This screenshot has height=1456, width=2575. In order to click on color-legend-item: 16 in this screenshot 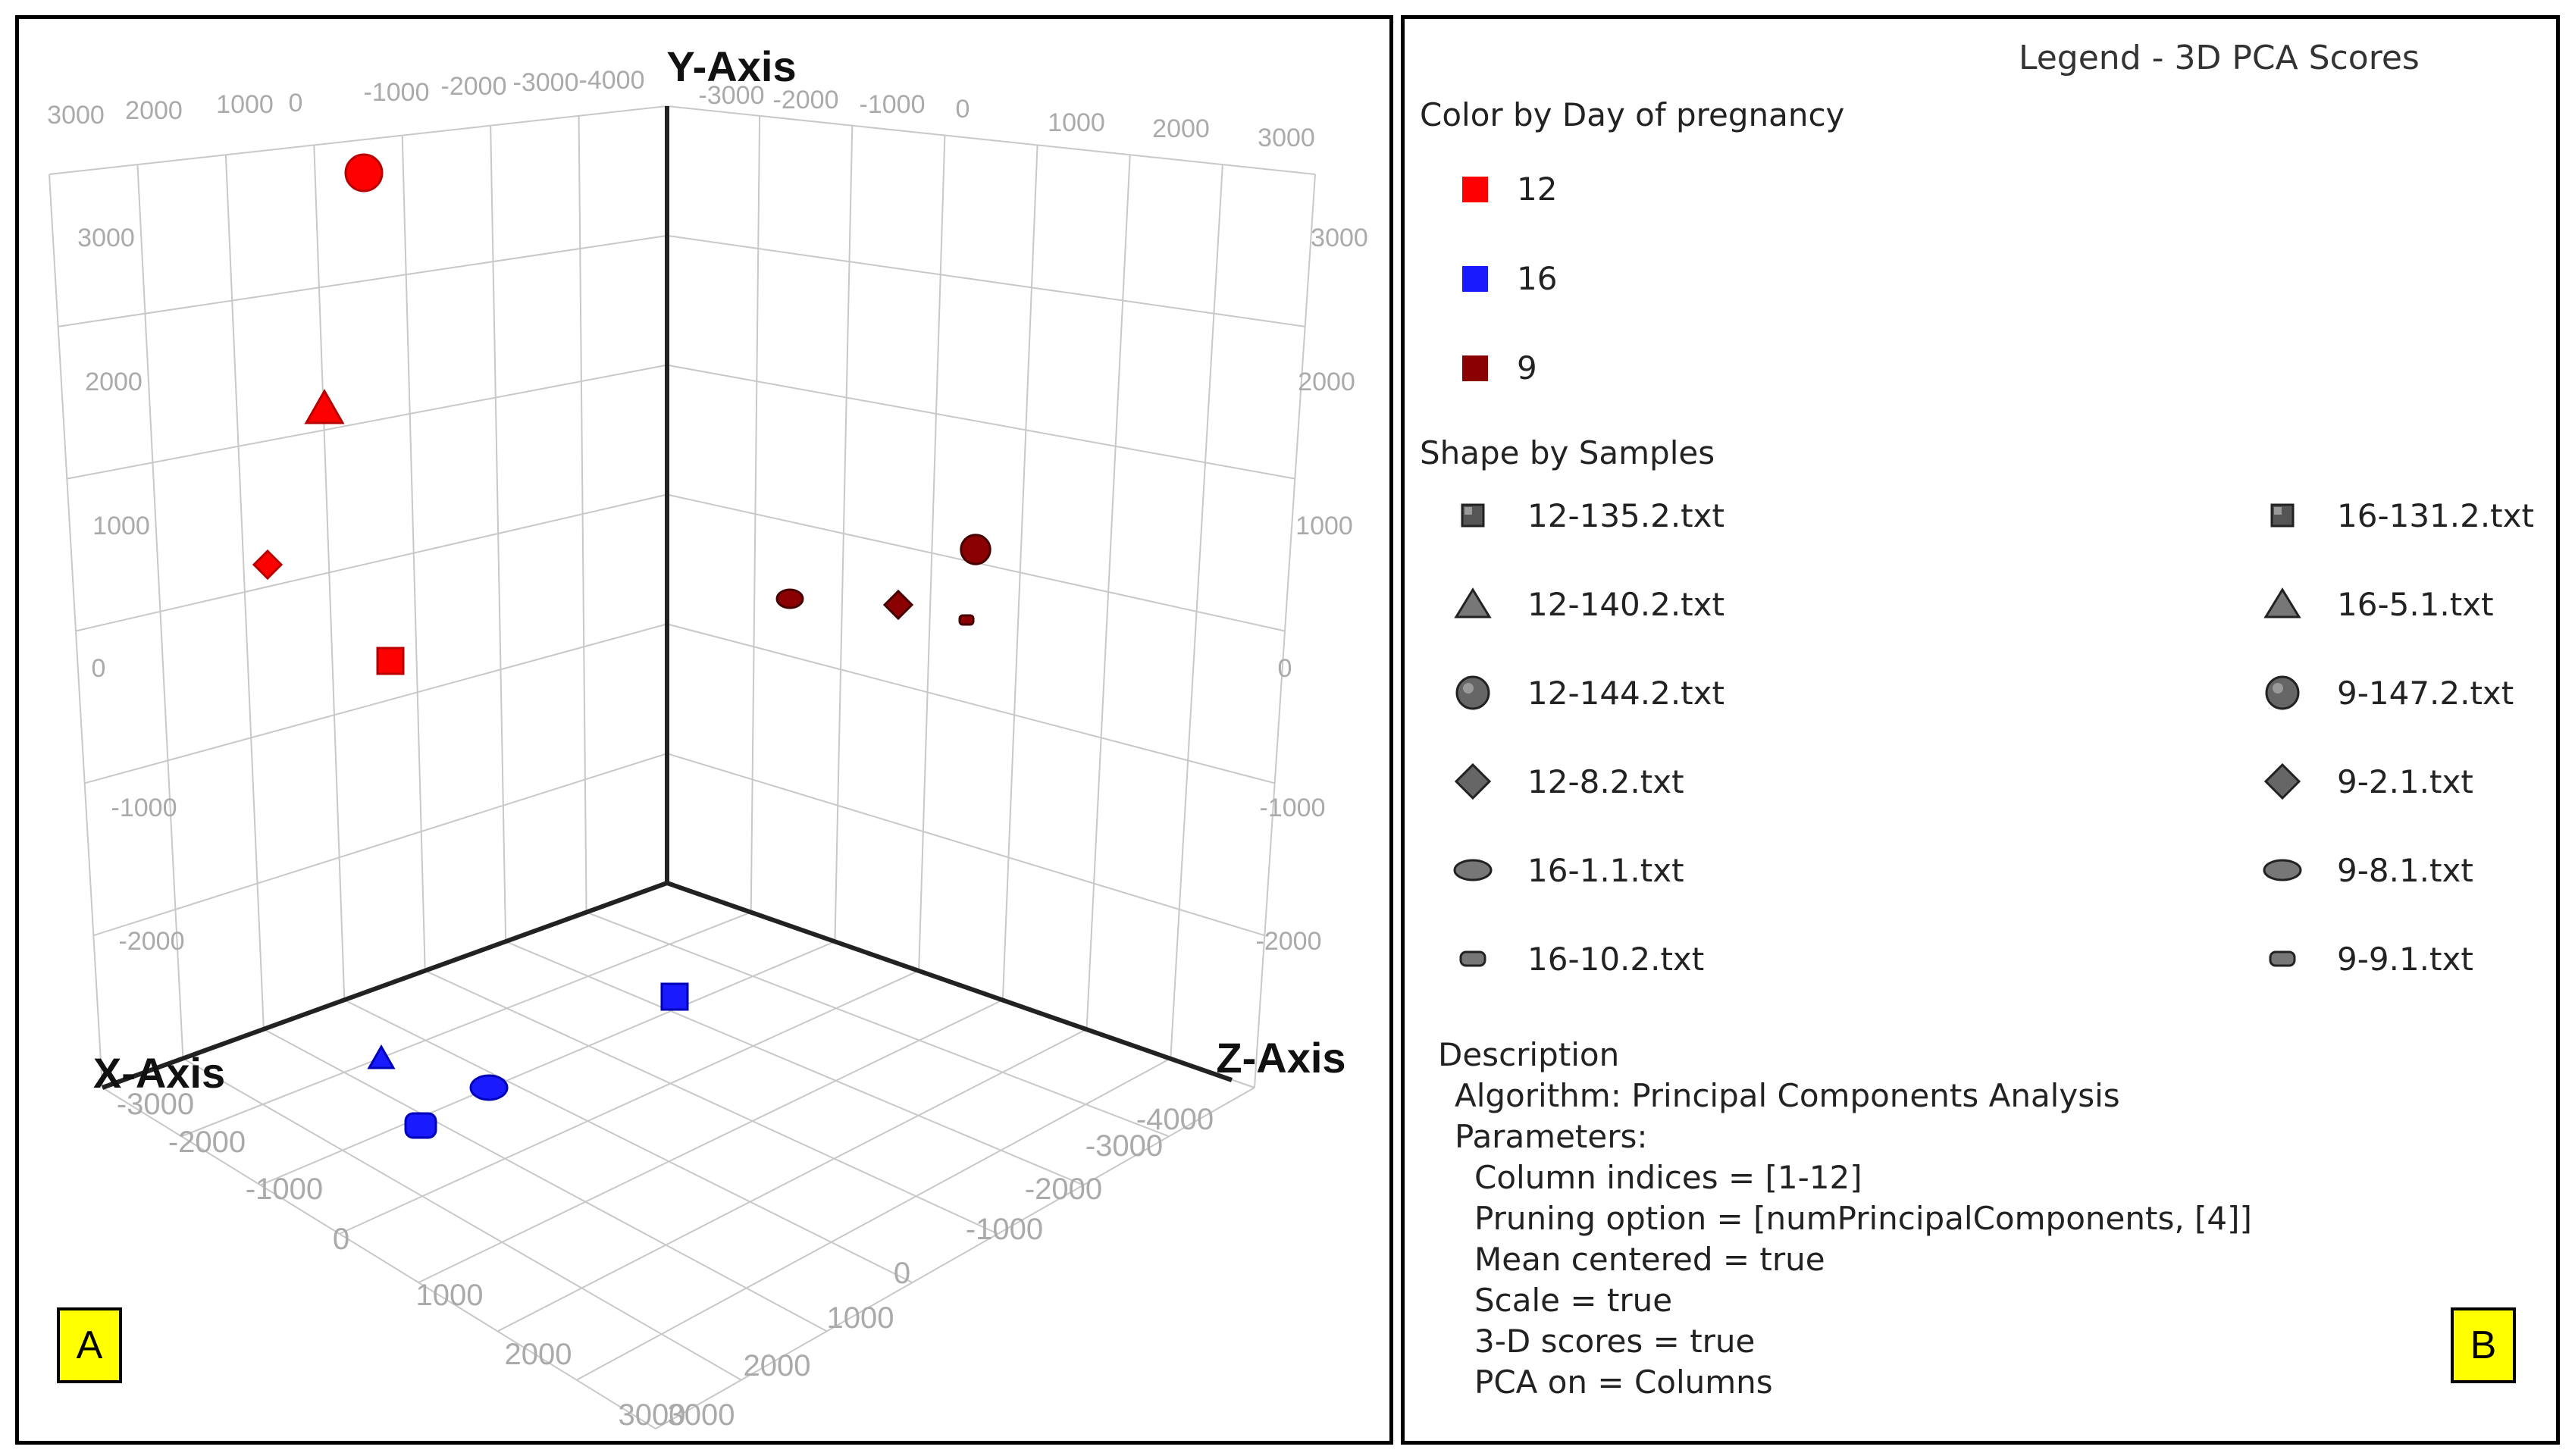, I will do `click(1509, 278)`.